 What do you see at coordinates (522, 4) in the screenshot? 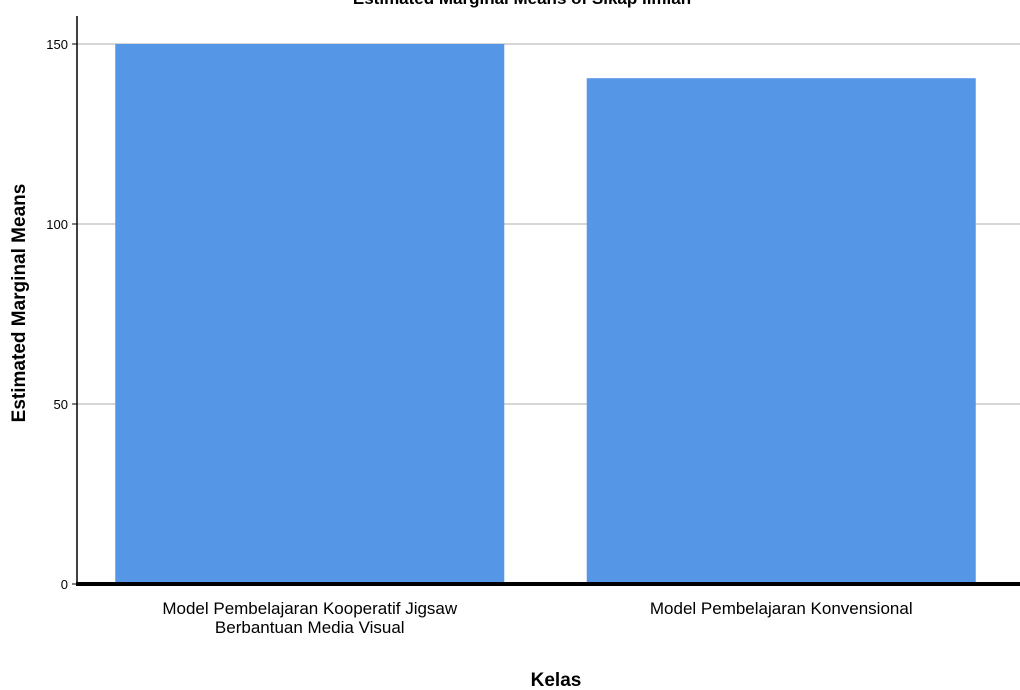
I see `chart-title: Estimated Marginal Means of Sikap Ilmiah` at bounding box center [522, 4].